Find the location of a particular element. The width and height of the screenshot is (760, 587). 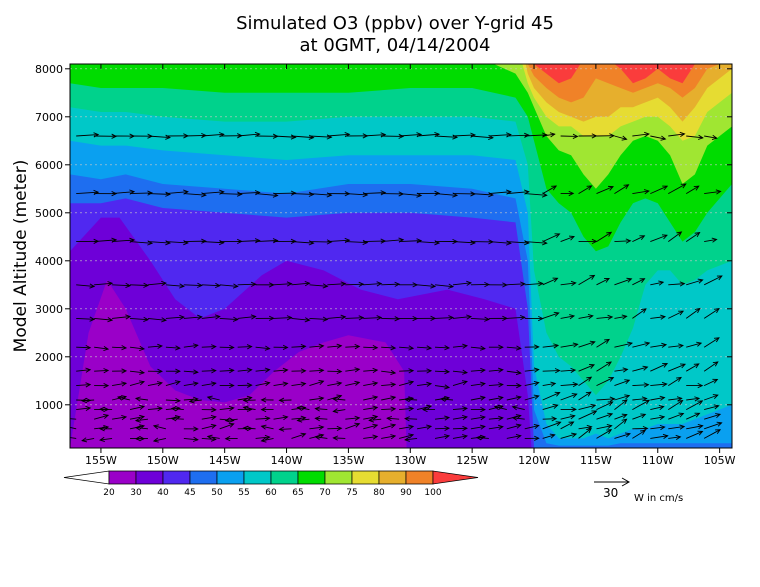

colorbar-label: 60 is located at coordinates (271, 493).